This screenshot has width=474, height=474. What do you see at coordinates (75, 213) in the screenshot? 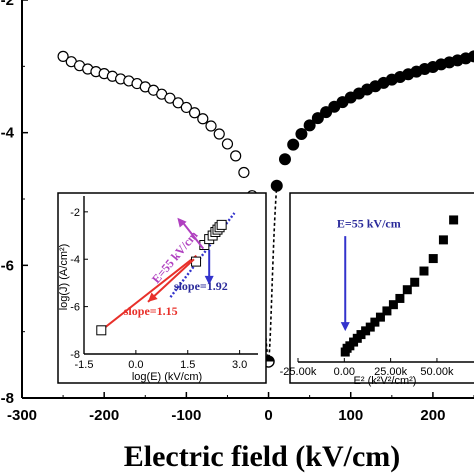
I see `inset-y-tick-label: -2` at bounding box center [75, 213].